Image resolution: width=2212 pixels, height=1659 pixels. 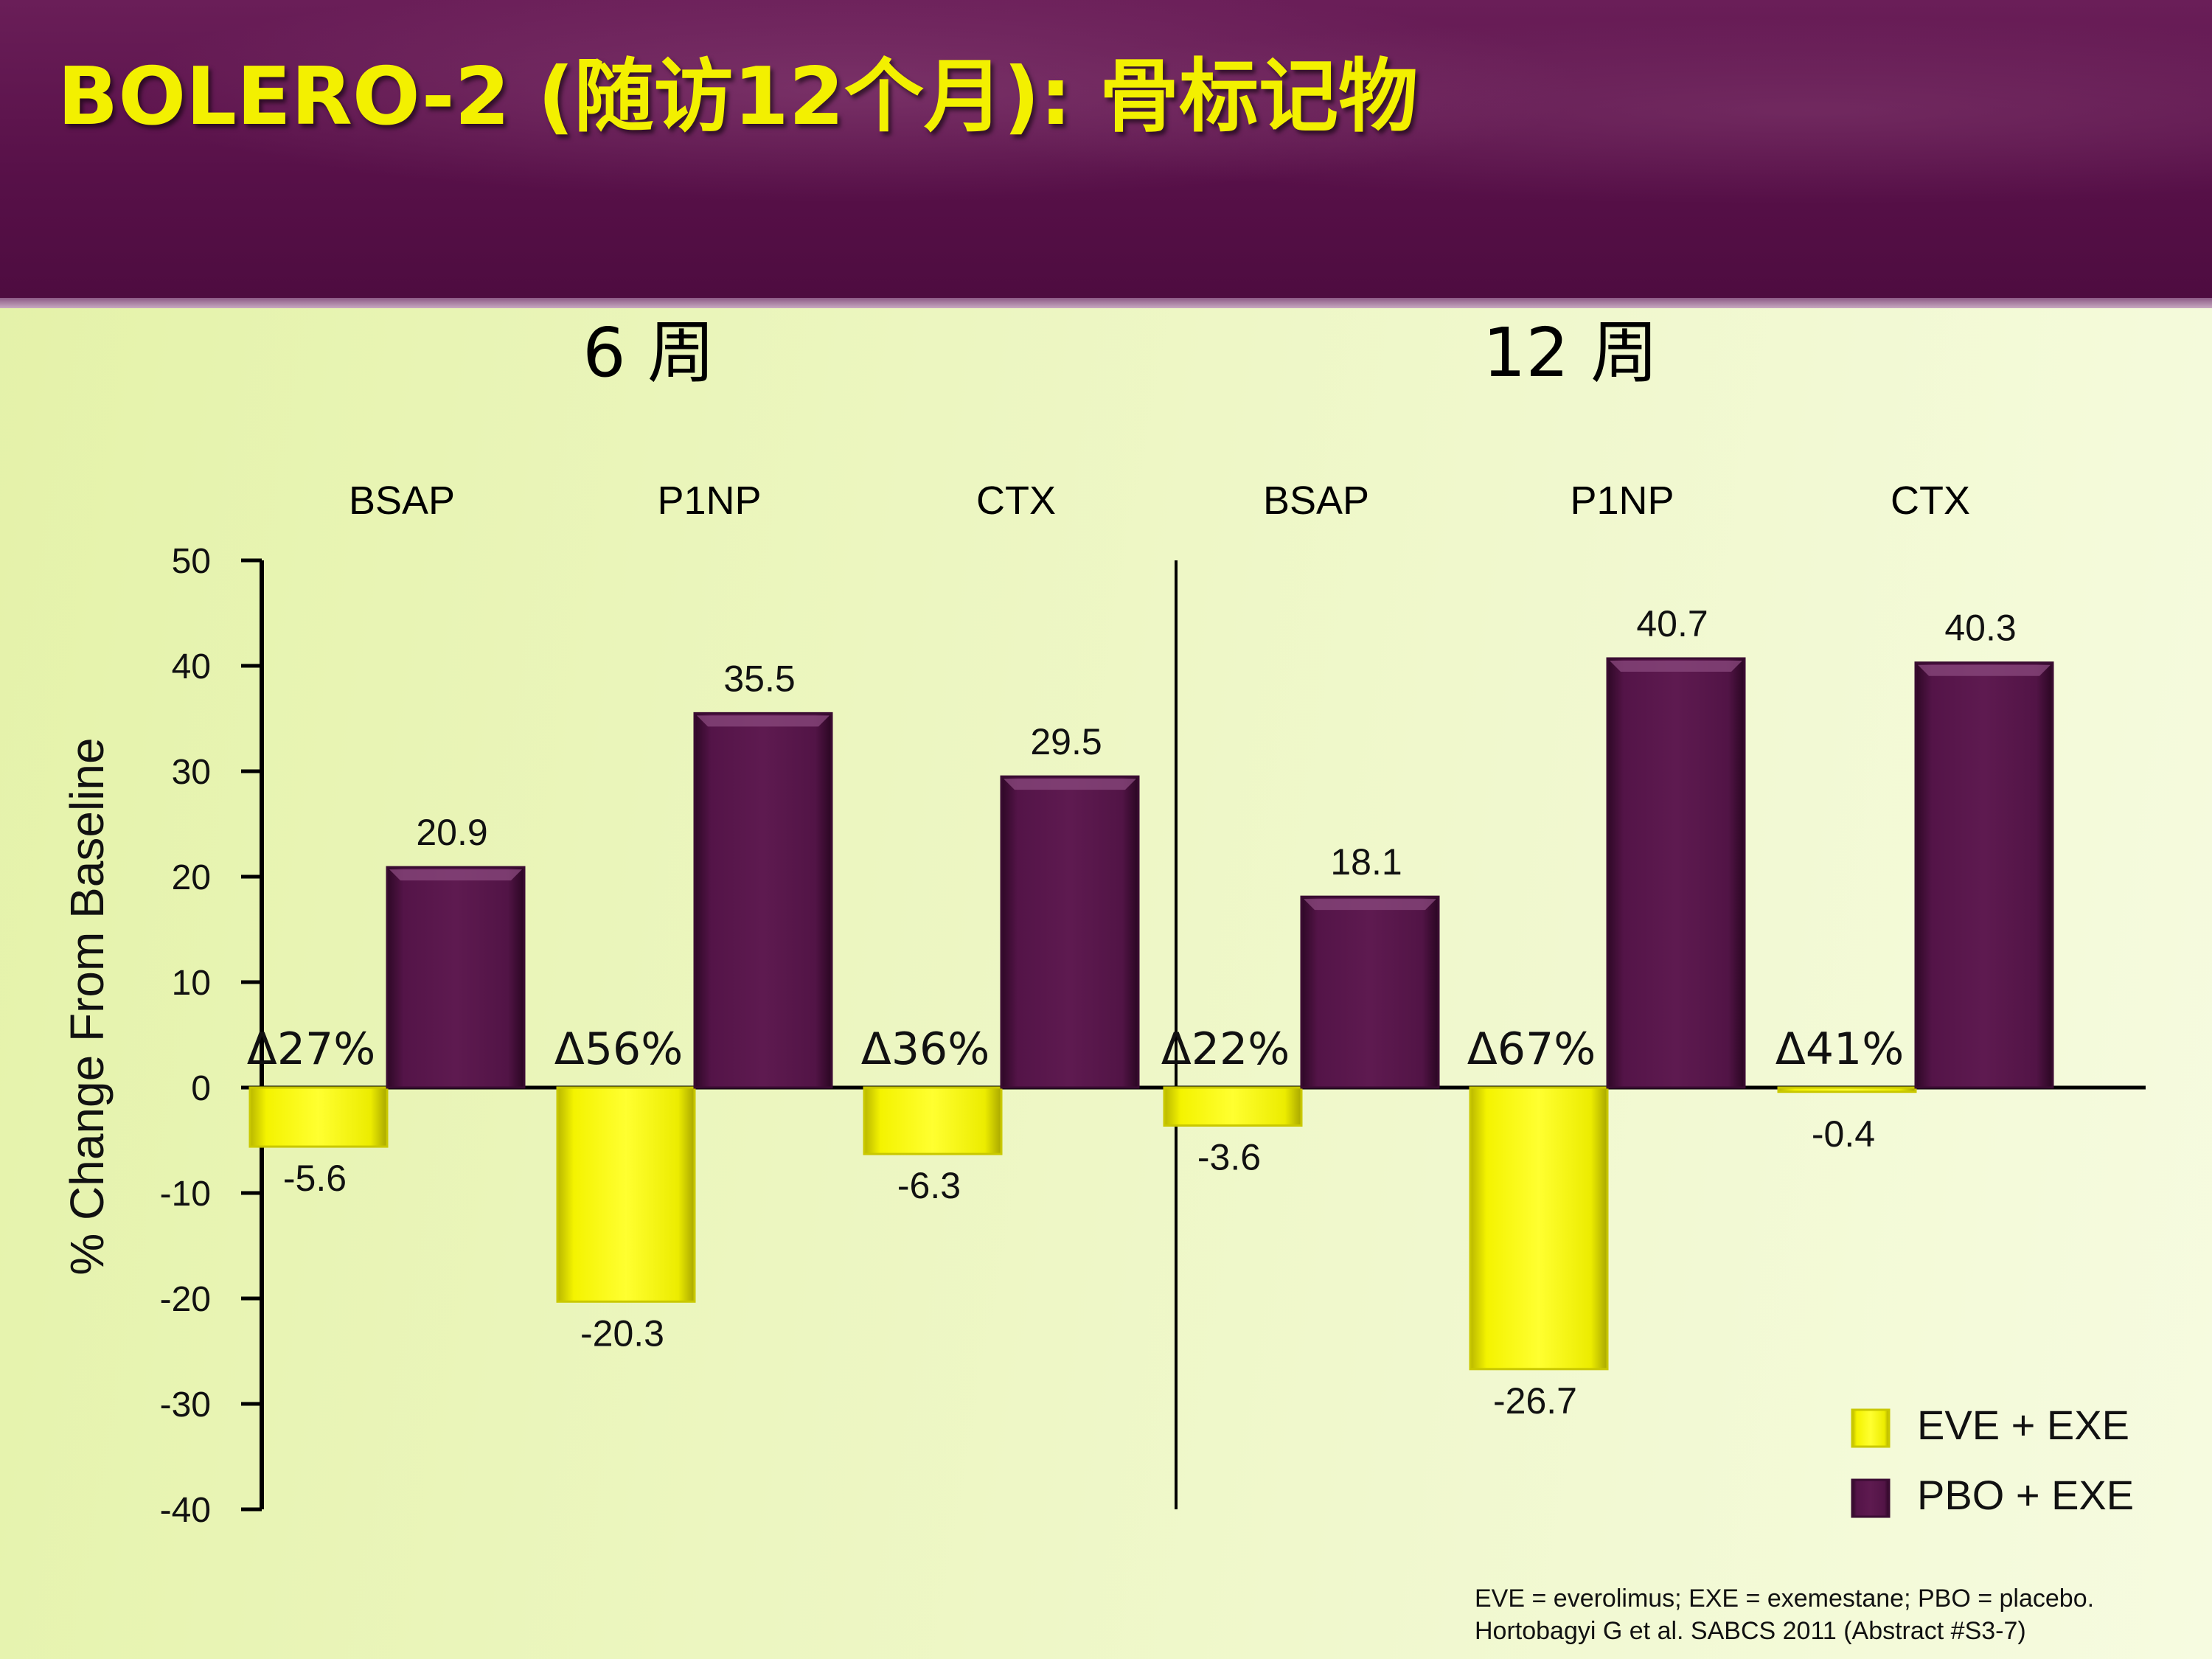 I want to click on delta-label: Δ41%, so click(x=1839, y=1049).